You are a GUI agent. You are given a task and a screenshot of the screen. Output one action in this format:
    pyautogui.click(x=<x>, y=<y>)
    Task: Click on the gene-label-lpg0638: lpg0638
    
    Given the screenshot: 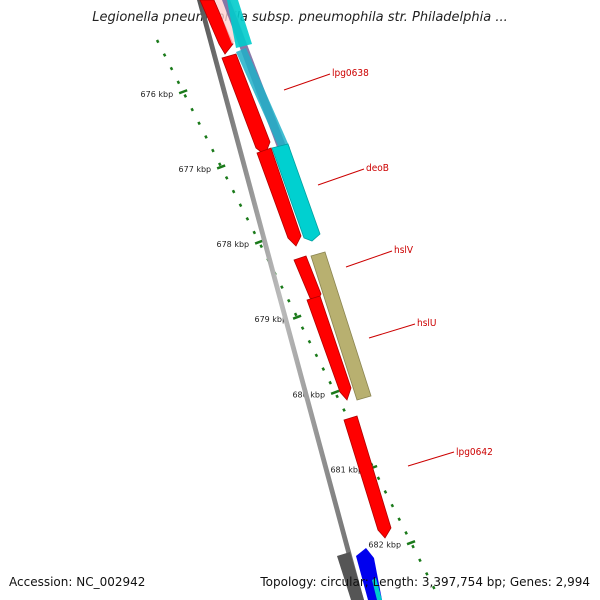 What is the action you would take?
    pyautogui.click(x=350, y=73)
    